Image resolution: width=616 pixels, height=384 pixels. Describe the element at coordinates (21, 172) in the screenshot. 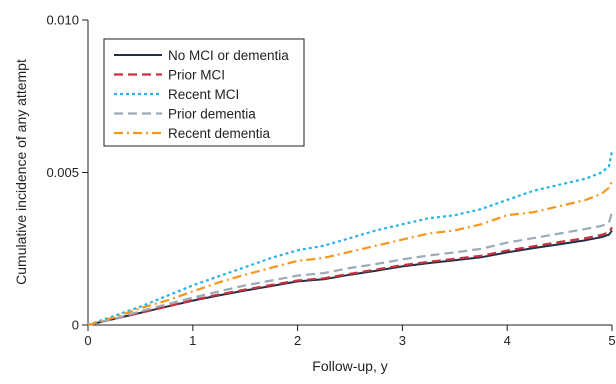

I see `y-axis-title: Cumulative incidence of any attempt` at that location.